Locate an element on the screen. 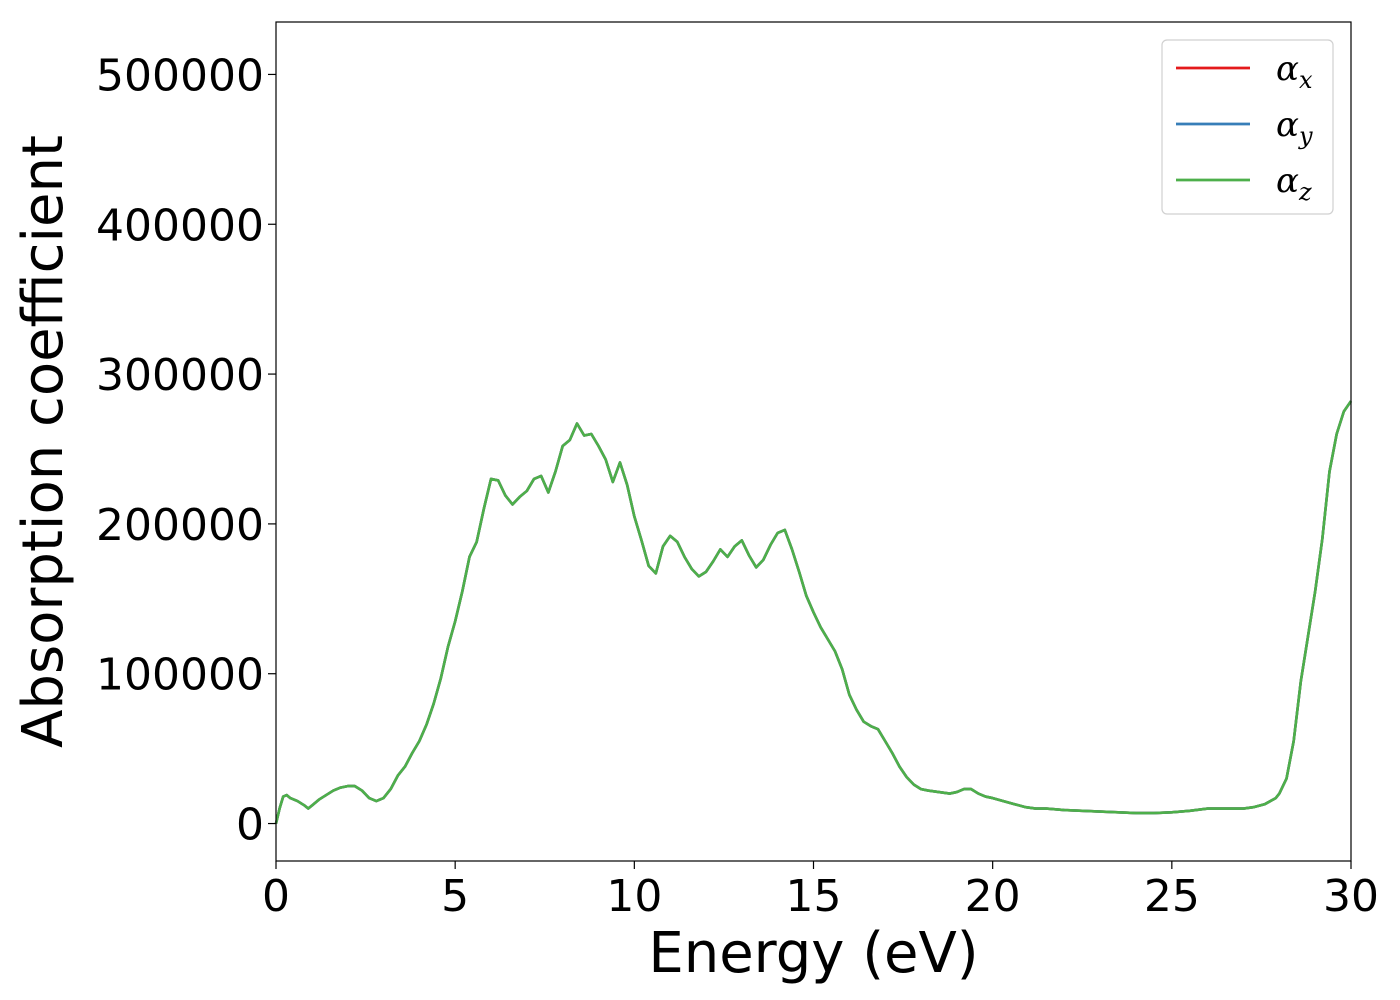 This screenshot has width=1400, height=1000. y-tick-label: 500000 is located at coordinates (180, 75).